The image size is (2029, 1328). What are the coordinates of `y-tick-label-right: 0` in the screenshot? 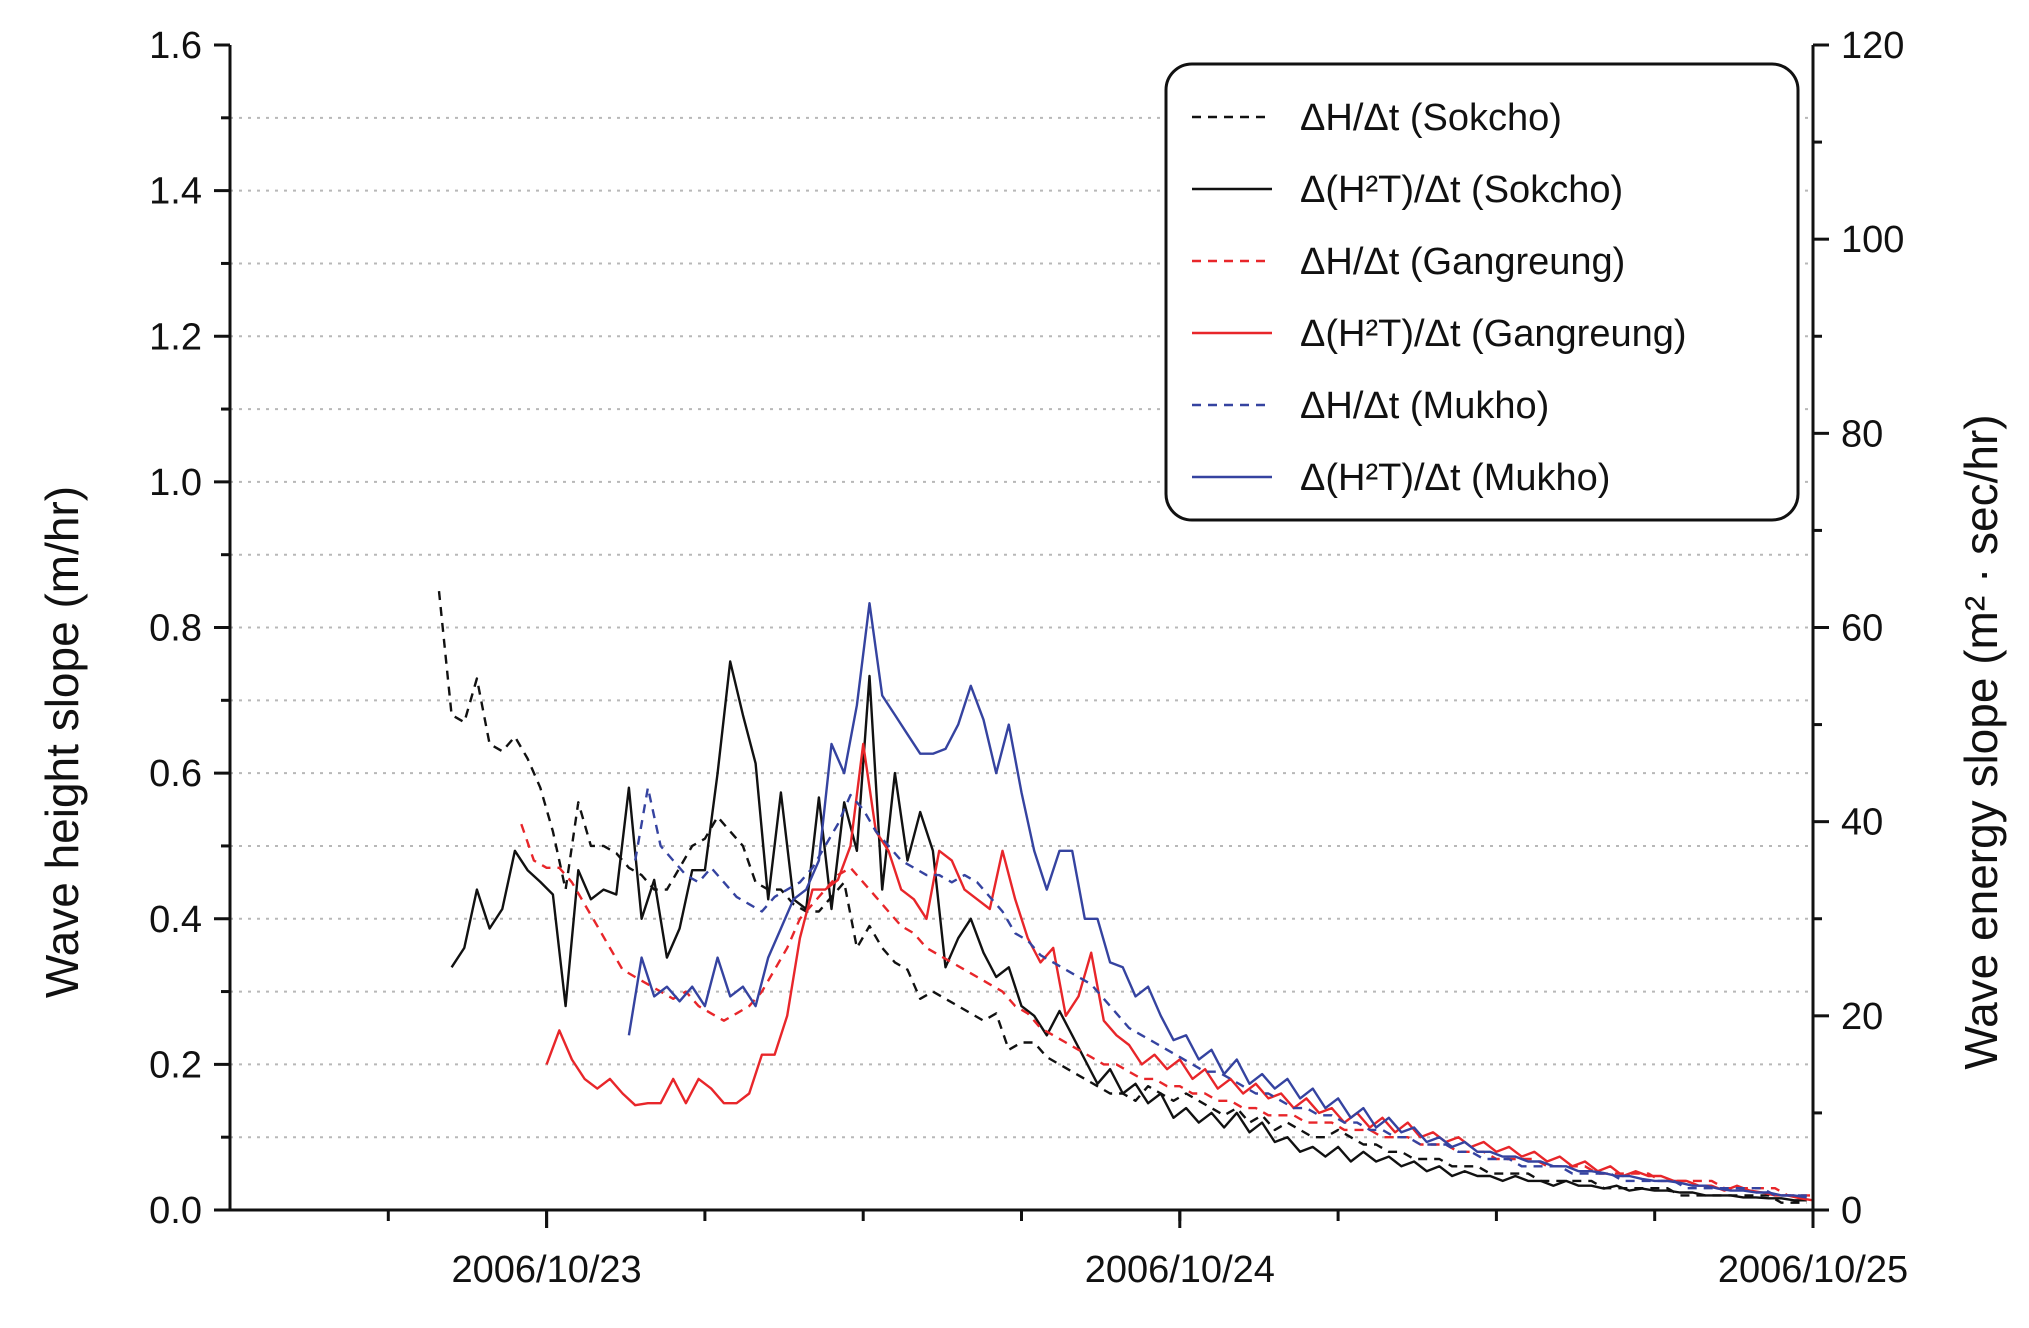 It's located at (1851, 1211).